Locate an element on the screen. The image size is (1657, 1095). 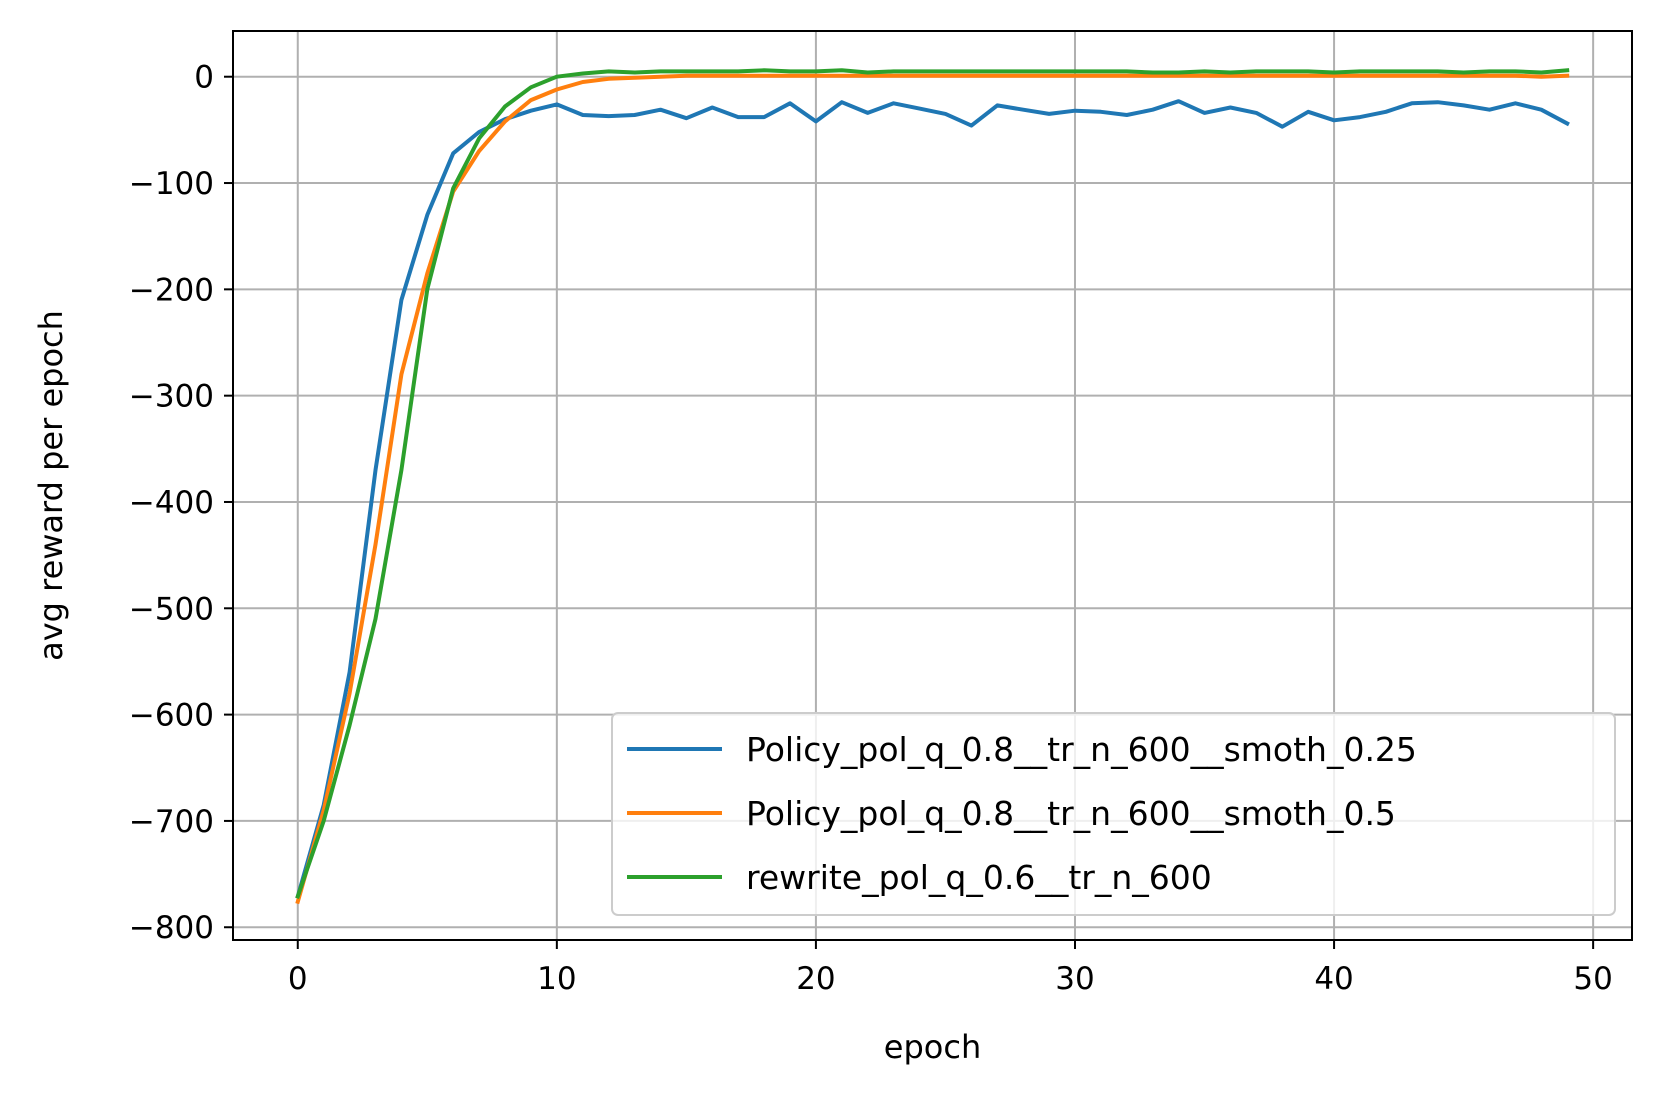
x-tick-label: 30 is located at coordinates (1074, 979).